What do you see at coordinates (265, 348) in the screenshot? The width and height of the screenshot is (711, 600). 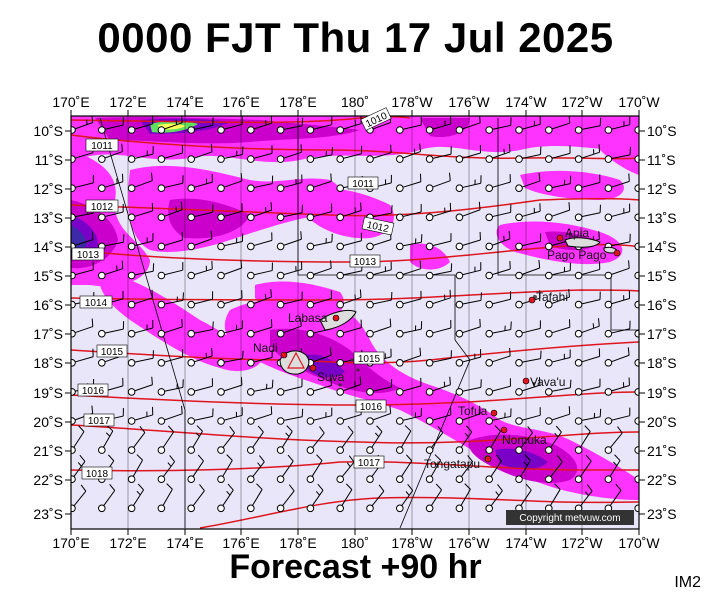 I see `place-label-nadi: Nadi` at bounding box center [265, 348].